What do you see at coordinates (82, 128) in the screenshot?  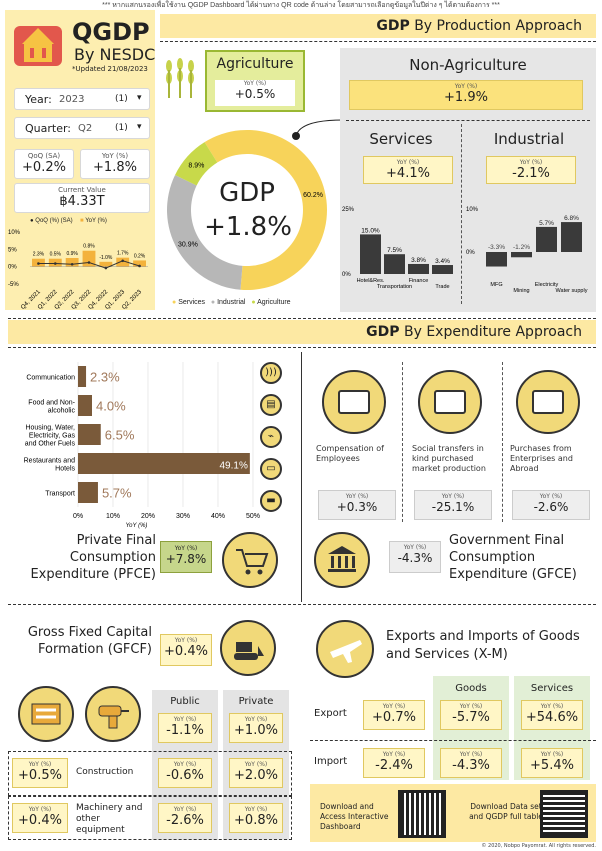 I see `quarter-filter: Quarter: Q2 (1) ▾` at bounding box center [82, 128].